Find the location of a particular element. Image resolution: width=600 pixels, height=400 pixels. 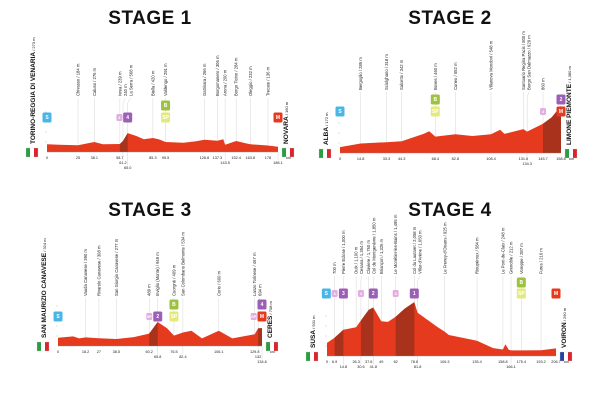

waypoint-label: Corio / 600 m is located at coordinates (218, 283).